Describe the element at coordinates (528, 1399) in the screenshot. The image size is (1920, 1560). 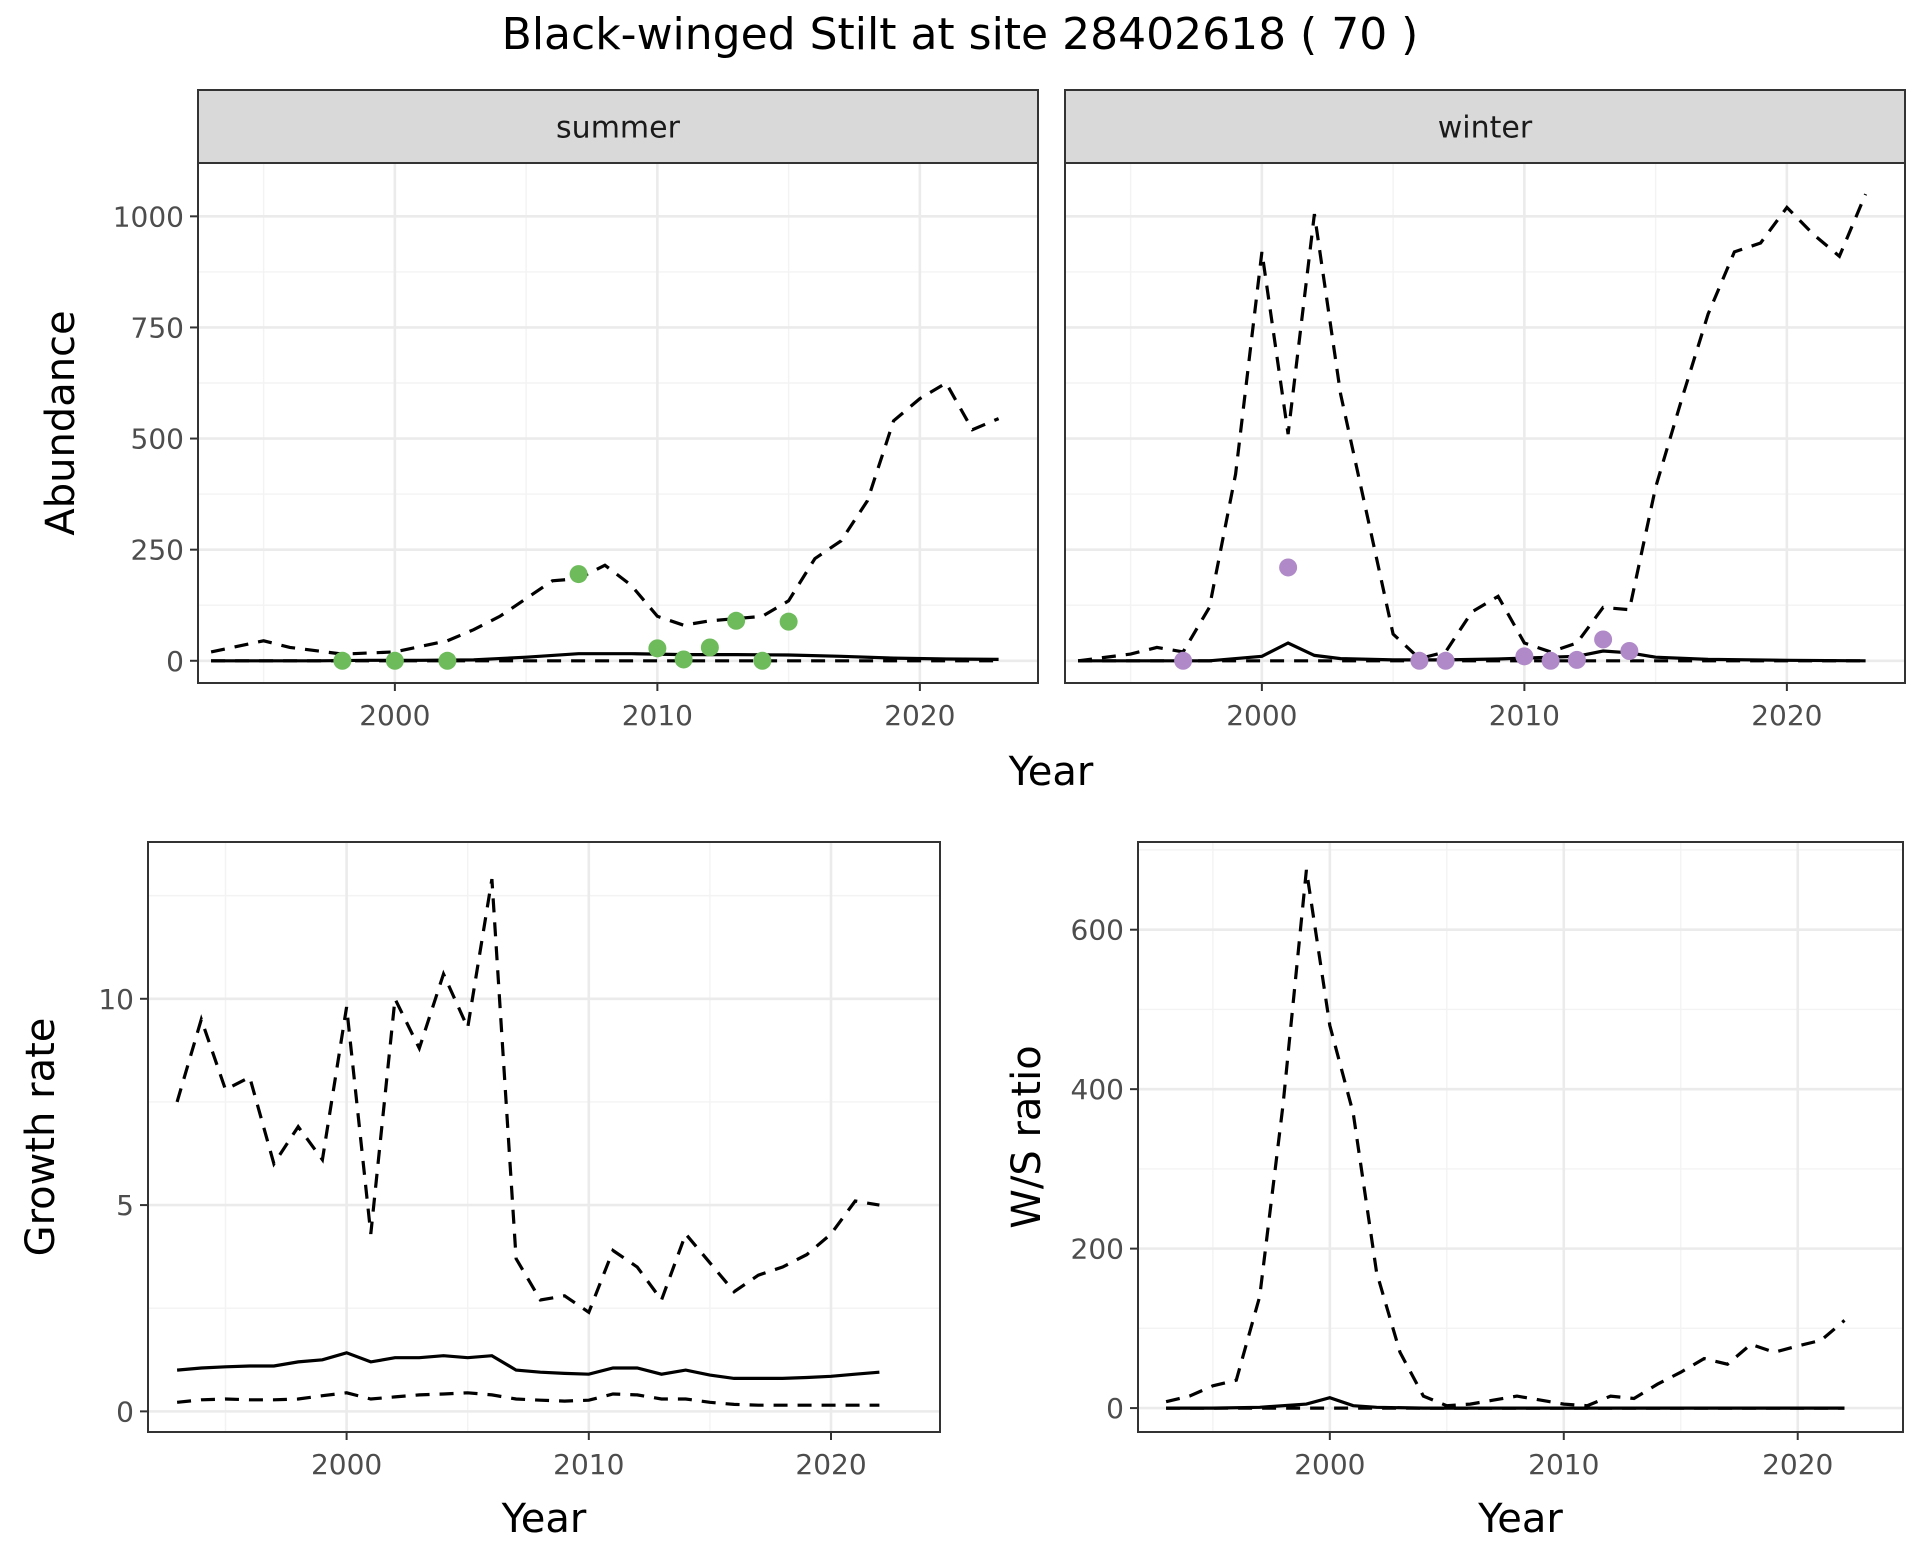
I see `series-line-lower-bound` at that location.